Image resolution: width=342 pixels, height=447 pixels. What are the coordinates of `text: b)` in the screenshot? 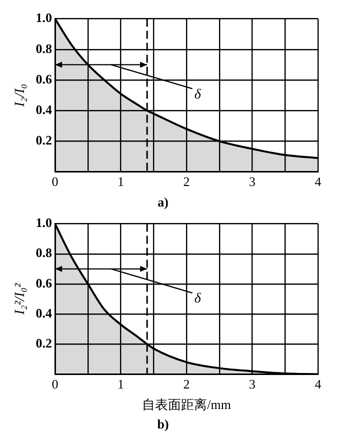 It's located at (163, 424).